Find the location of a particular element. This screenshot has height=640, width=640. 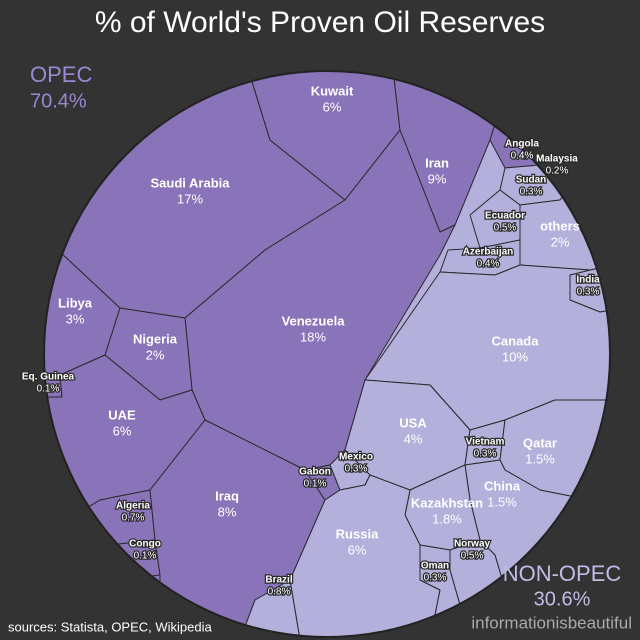

cell-label: Qatar is located at coordinates (540, 442).